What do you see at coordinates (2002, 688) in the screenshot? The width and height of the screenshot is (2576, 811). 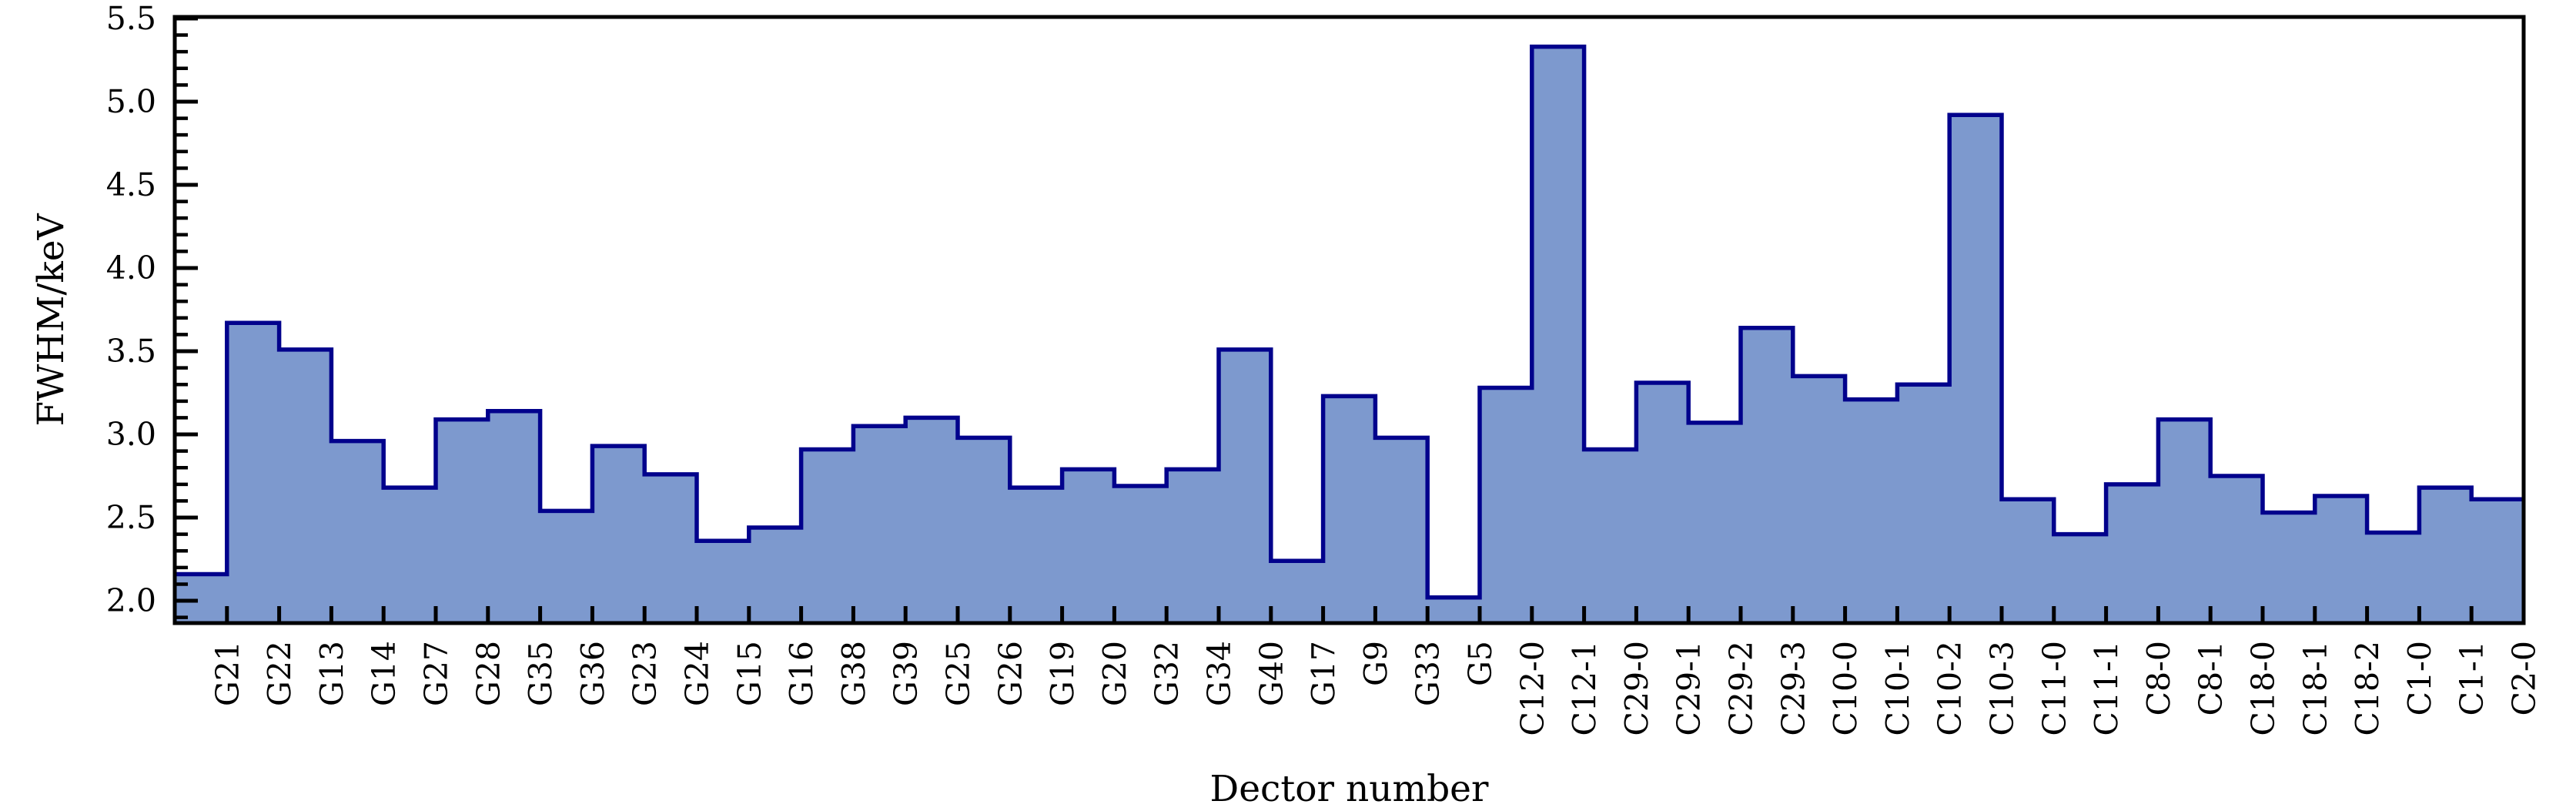 I see `x-tick-label: C10-3` at bounding box center [2002, 688].